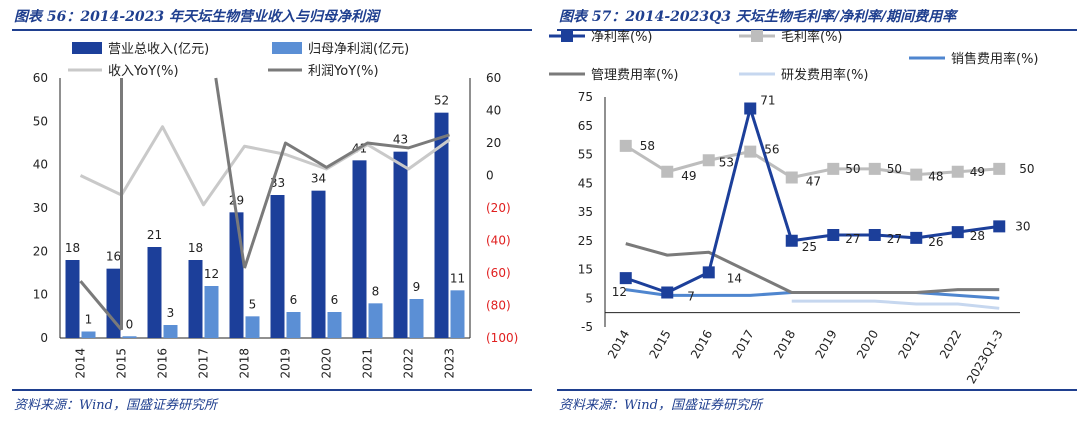  Describe the element at coordinates (691, 297) in the screenshot. I see `net-margin-label: 7` at that location.